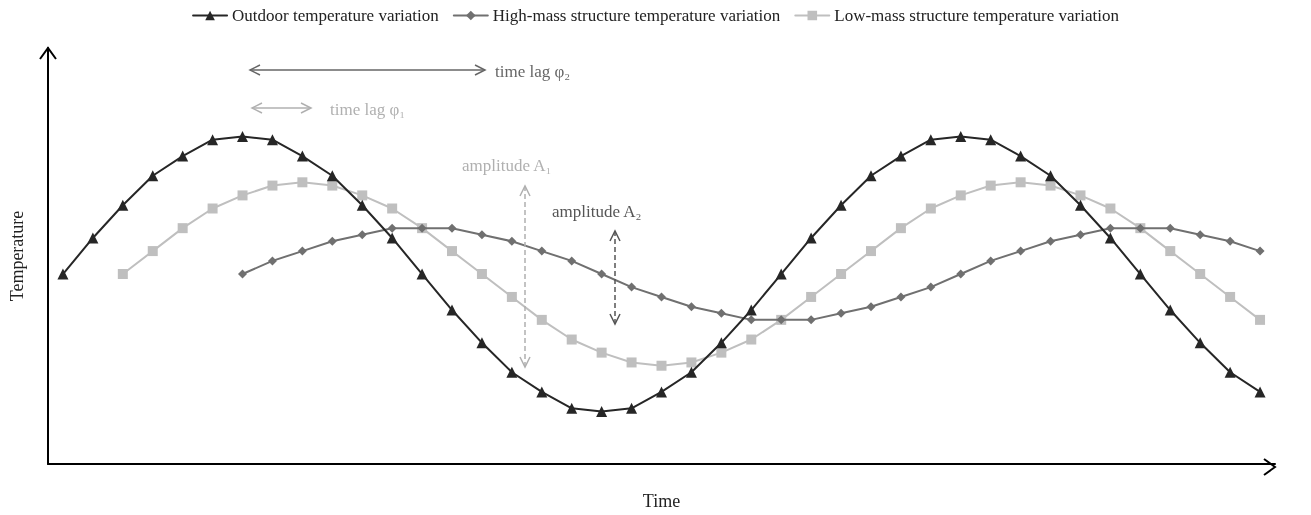 Image resolution: width=1311 pixels, height=515 pixels. Describe the element at coordinates (368, 109) in the screenshot. I see `text: time lag φ₁` at that location.